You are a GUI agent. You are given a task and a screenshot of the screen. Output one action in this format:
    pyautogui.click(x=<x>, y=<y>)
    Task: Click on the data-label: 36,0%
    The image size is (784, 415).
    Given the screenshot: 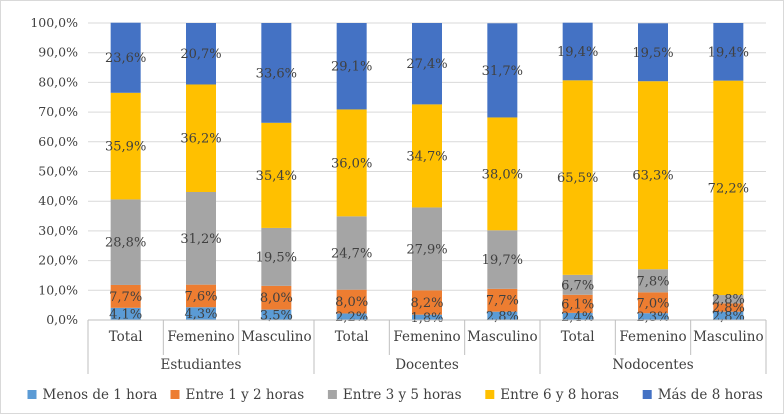 What is the action you would take?
    pyautogui.click(x=351, y=163)
    